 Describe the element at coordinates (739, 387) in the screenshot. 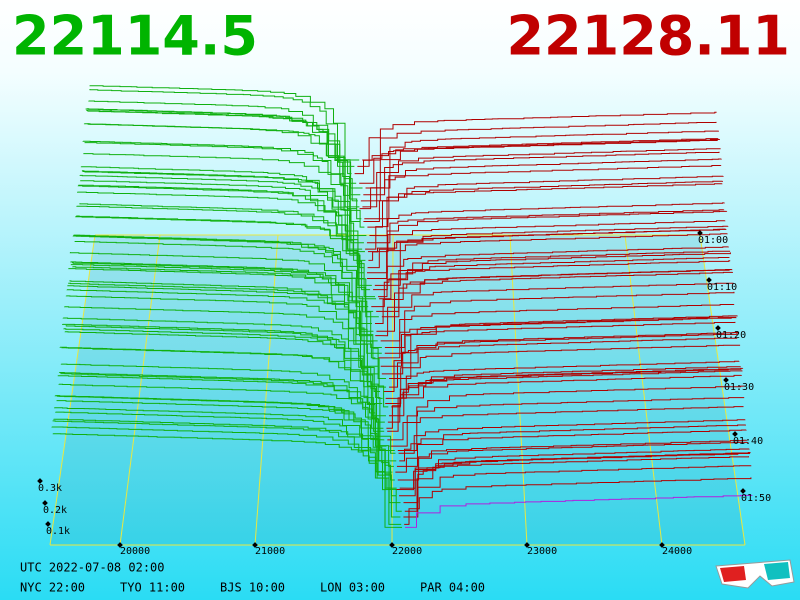

I see `time-label: 01:30` at that location.